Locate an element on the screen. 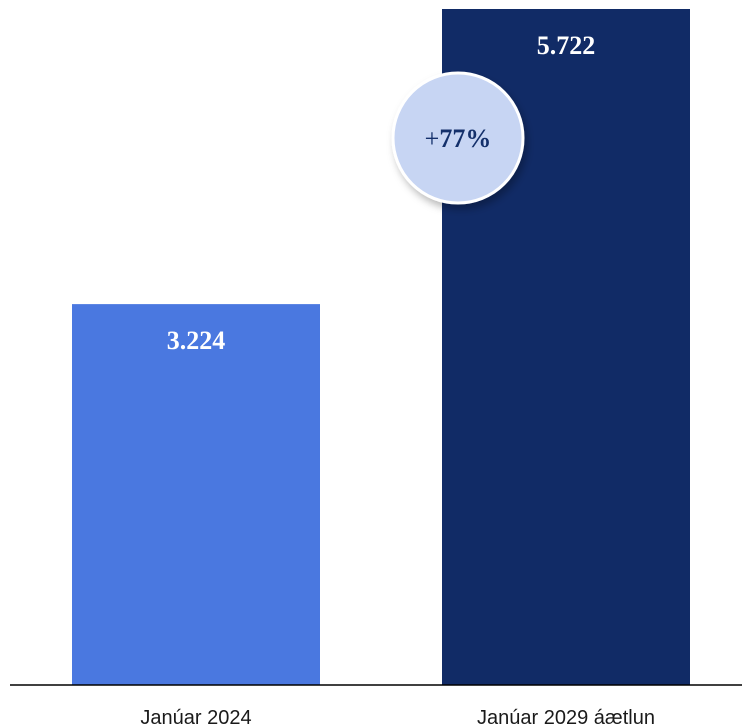 The height and width of the screenshot is (728, 742). x-tick-labels-group: Janúar 2024 Janúar 2029 áætlun is located at coordinates (397, 717).